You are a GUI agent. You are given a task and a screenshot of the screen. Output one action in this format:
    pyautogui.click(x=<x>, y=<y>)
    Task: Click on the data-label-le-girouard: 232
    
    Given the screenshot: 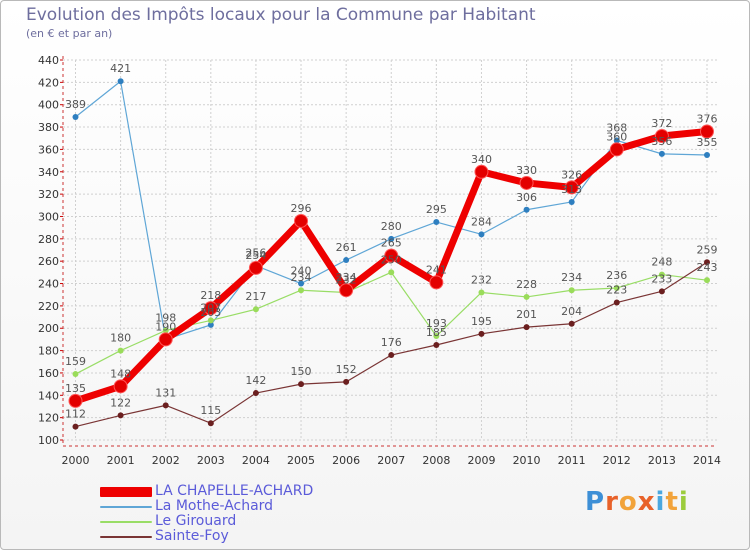 What is the action you would take?
    pyautogui.click(x=481, y=279)
    